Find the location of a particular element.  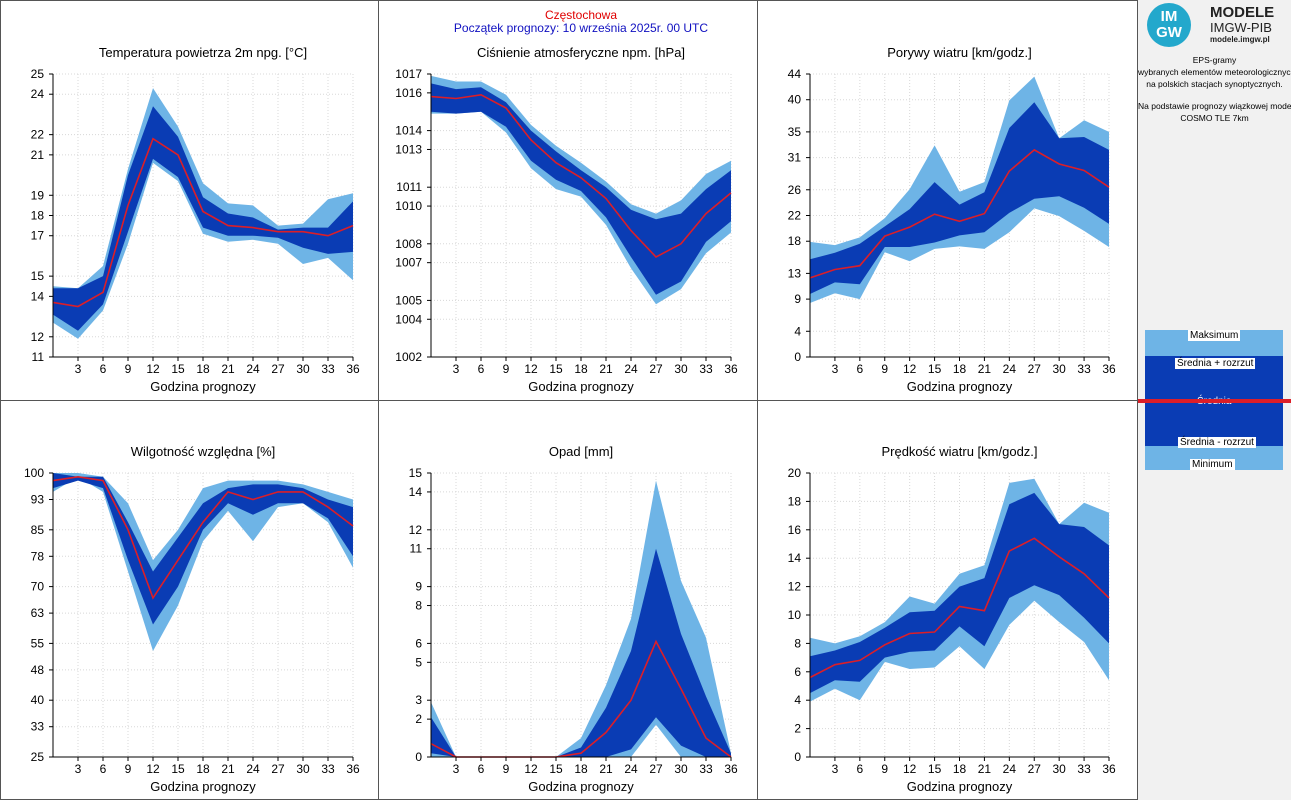

y-tick-label: 24 is located at coordinates (38, 94).